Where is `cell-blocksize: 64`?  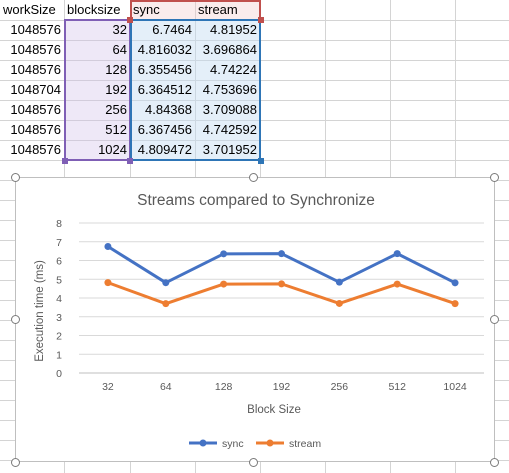 cell-blocksize: 64 is located at coordinates (97, 50).